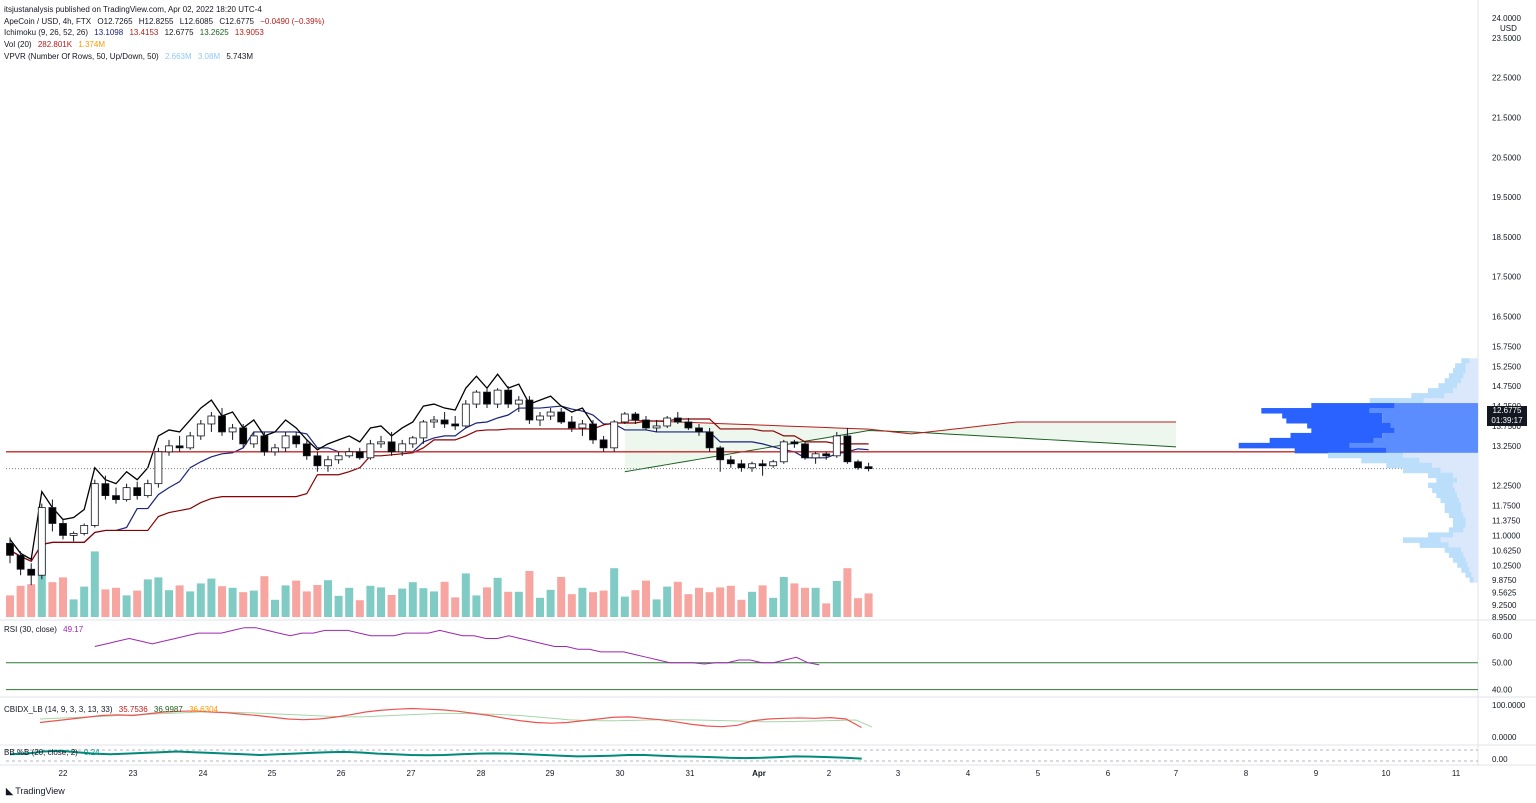 The height and width of the screenshot is (803, 1536). I want to click on cbi-tick-label: 0.0000, so click(1504, 737).